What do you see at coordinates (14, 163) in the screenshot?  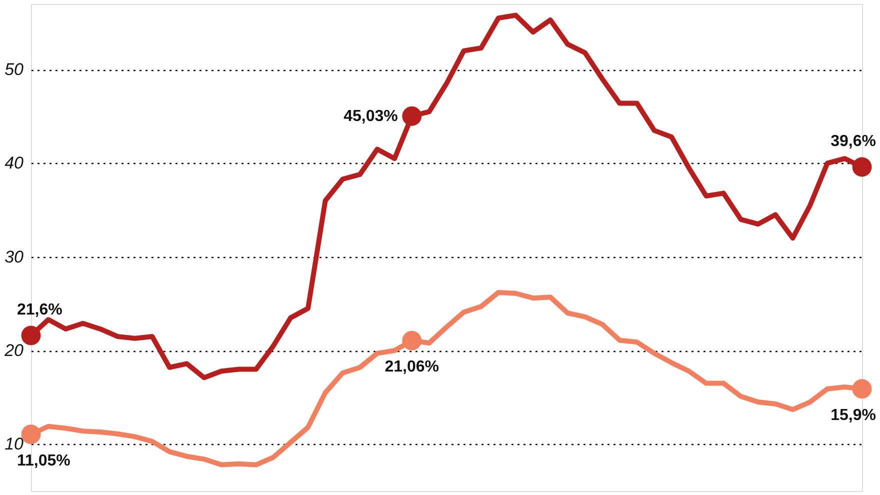 I see `y-tick-label: 40` at bounding box center [14, 163].